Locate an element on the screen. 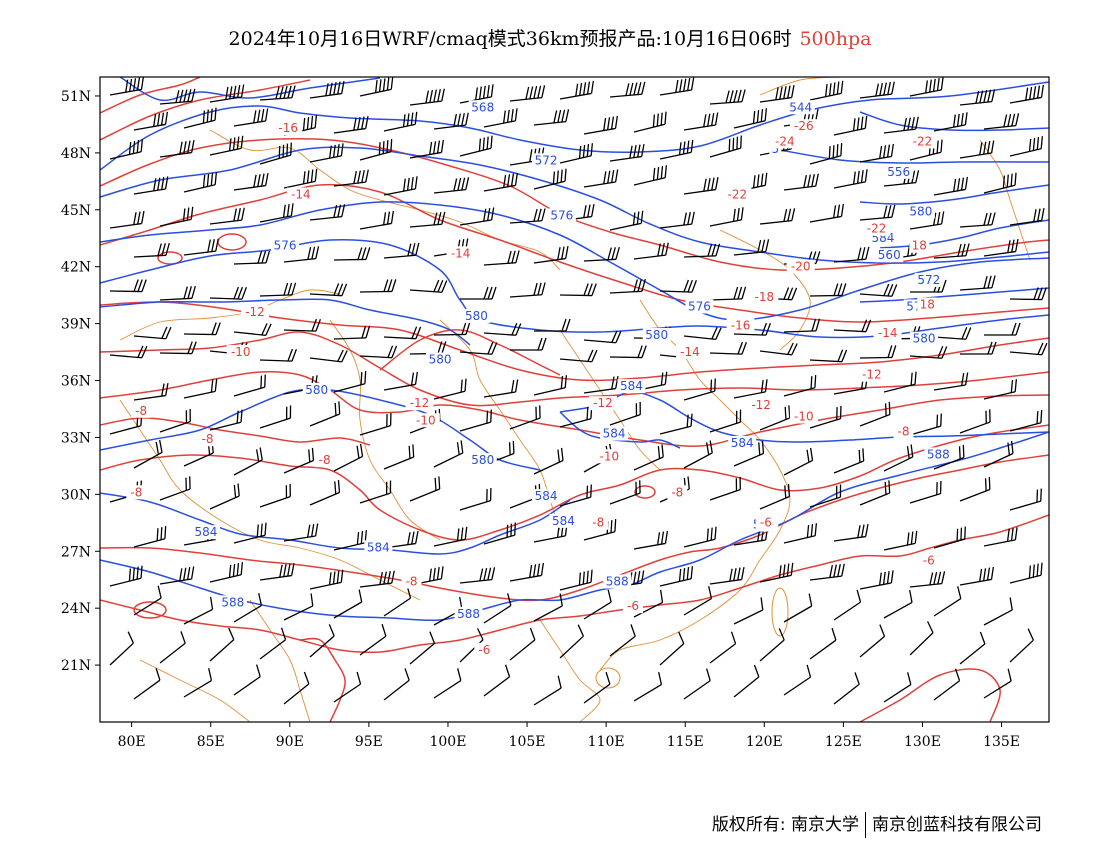  lat-tick-label: 30N is located at coordinates (76, 495).